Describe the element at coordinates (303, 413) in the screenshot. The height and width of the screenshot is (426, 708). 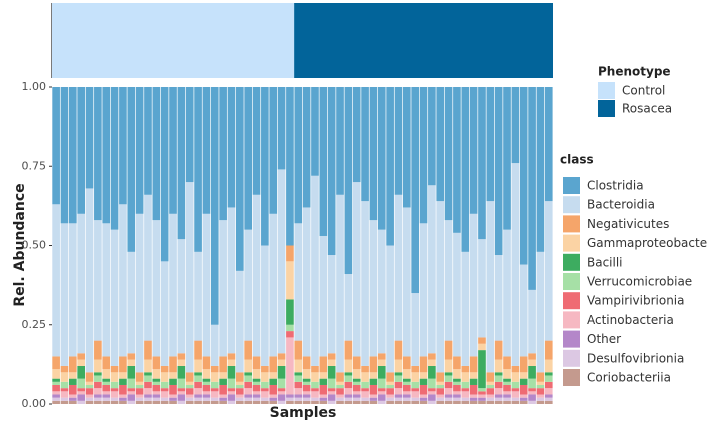
I see `x-axis-title: Samples` at that location.